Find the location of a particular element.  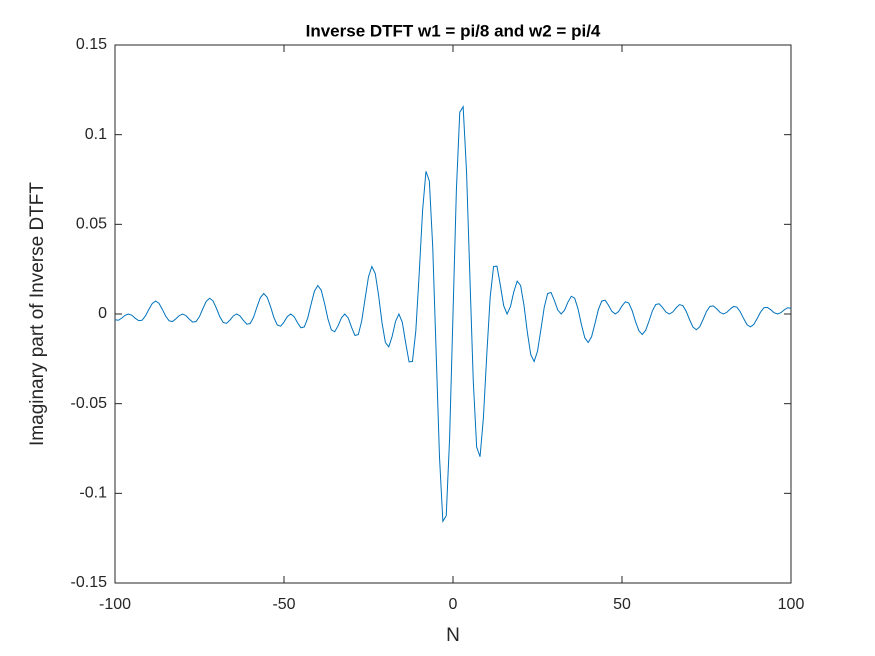

x-axis-label: N is located at coordinates (453, 635).